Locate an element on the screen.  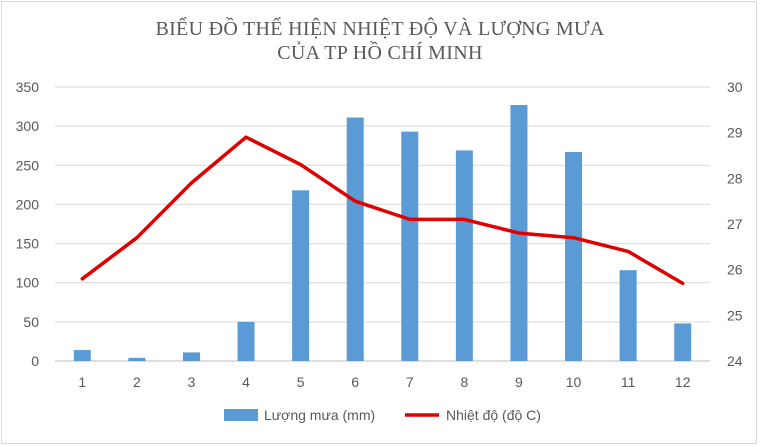
x-tick-label: 3 is located at coordinates (192, 382).